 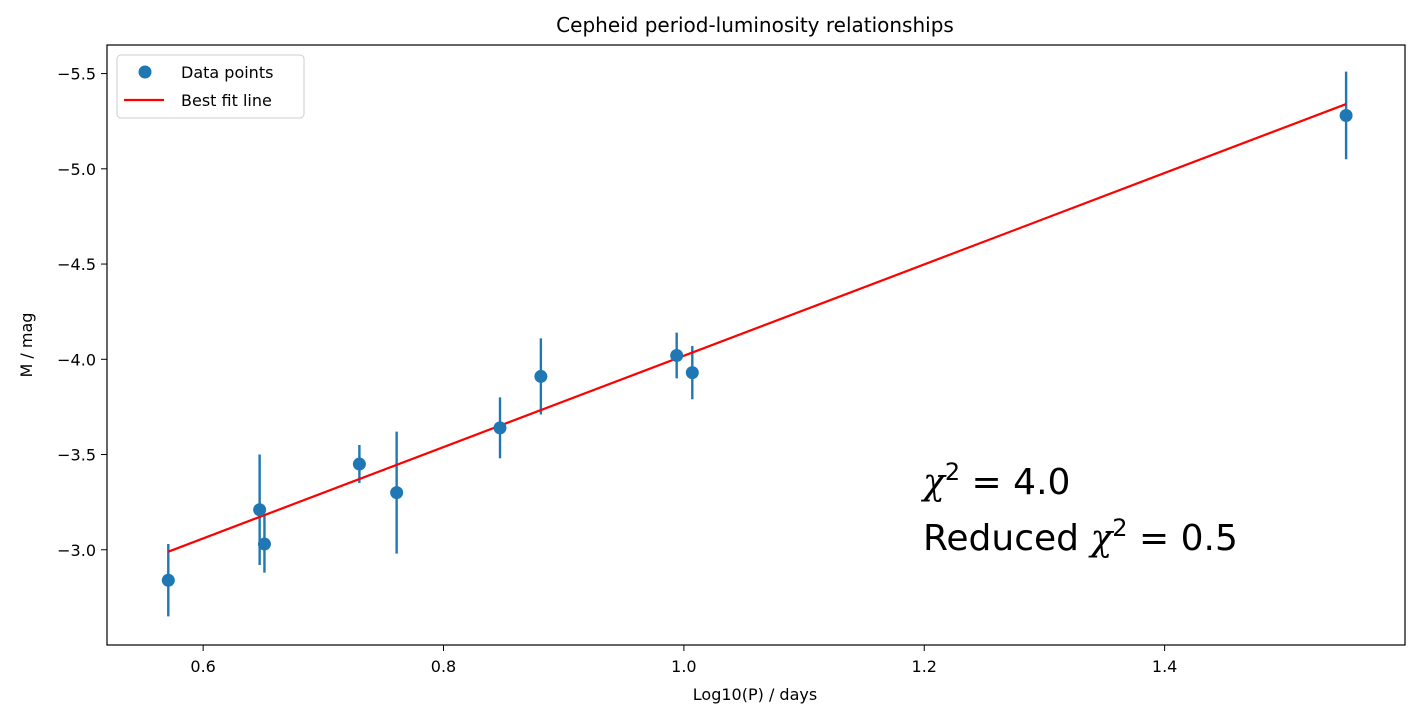 I want to click on reduced-chi-squared-annotation: Reduced χ2 = 0.5, so click(x=1080, y=536).